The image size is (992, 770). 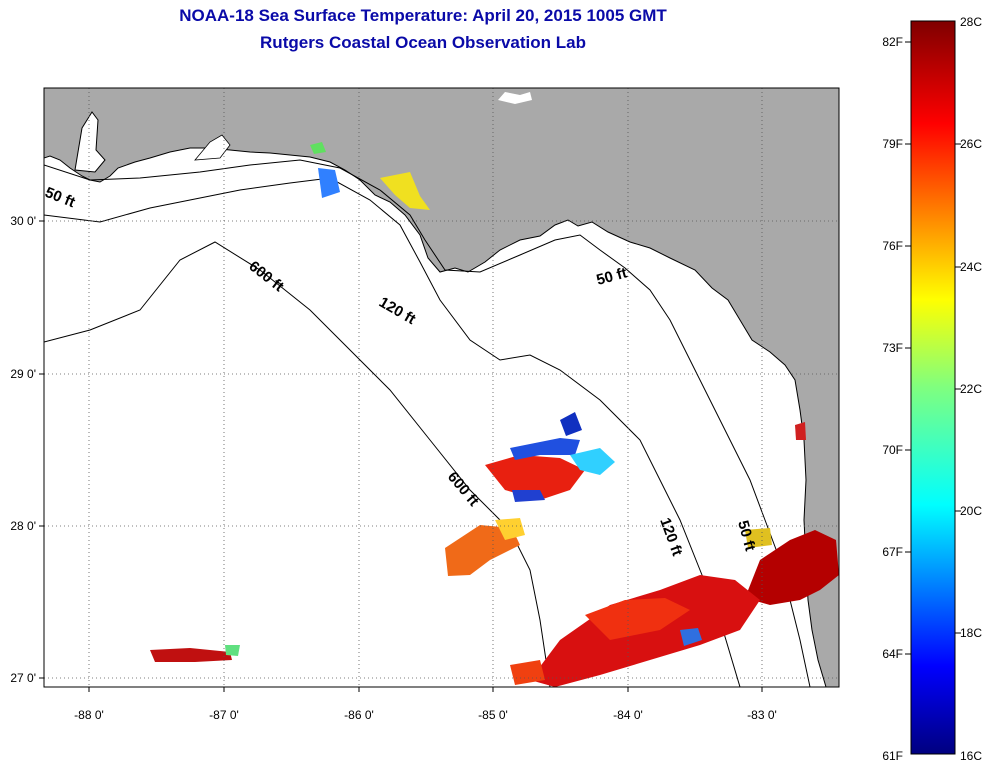 I want to click on lake-patch, so click(x=515, y=98).